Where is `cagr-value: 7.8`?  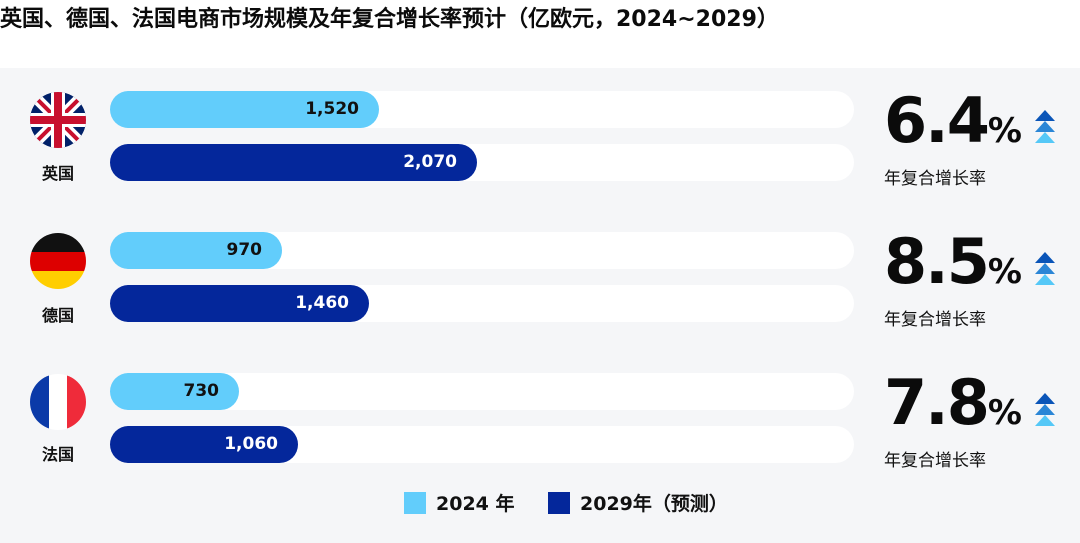 cagr-value: 7.8 is located at coordinates (937, 402).